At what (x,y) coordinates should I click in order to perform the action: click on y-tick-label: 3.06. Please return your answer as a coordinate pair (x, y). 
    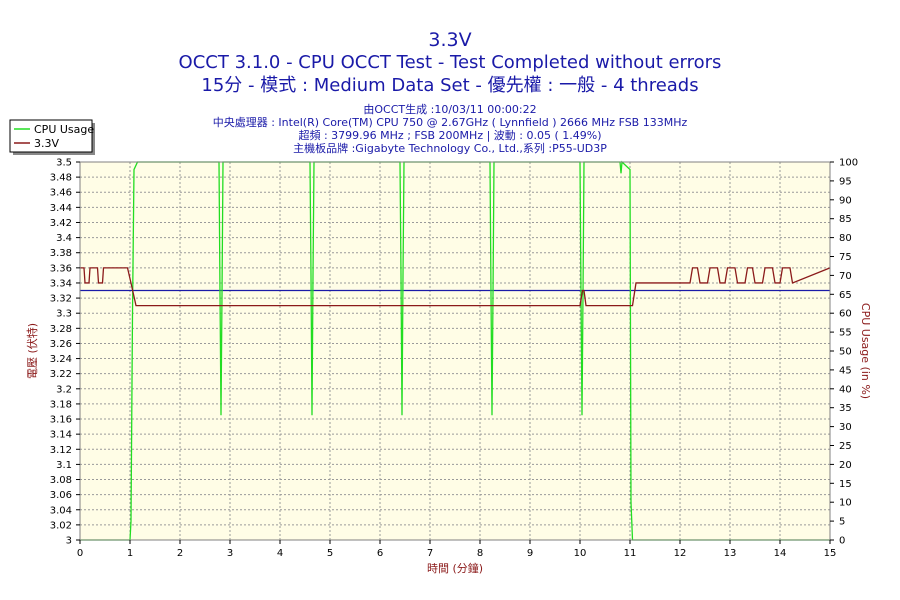
    Looking at the image, I should click on (61, 495).